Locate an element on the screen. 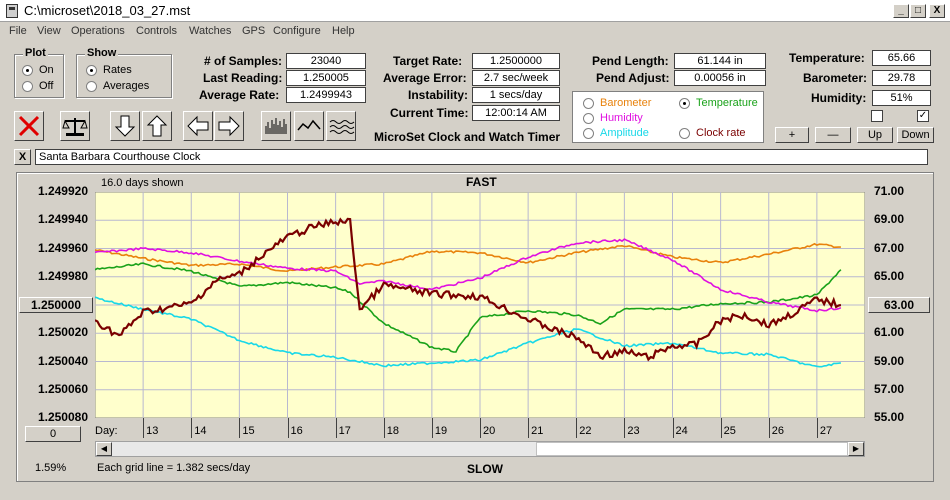 The width and height of the screenshot is (950, 500). series-line-amplitude is located at coordinates (468, 332).